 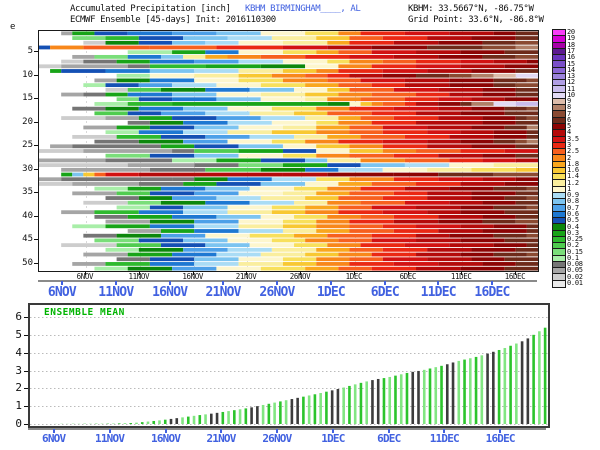 What do you see at coordinates (18, 352) in the screenshot?
I see `mean-y-tick-label: 4` at bounding box center [18, 352].